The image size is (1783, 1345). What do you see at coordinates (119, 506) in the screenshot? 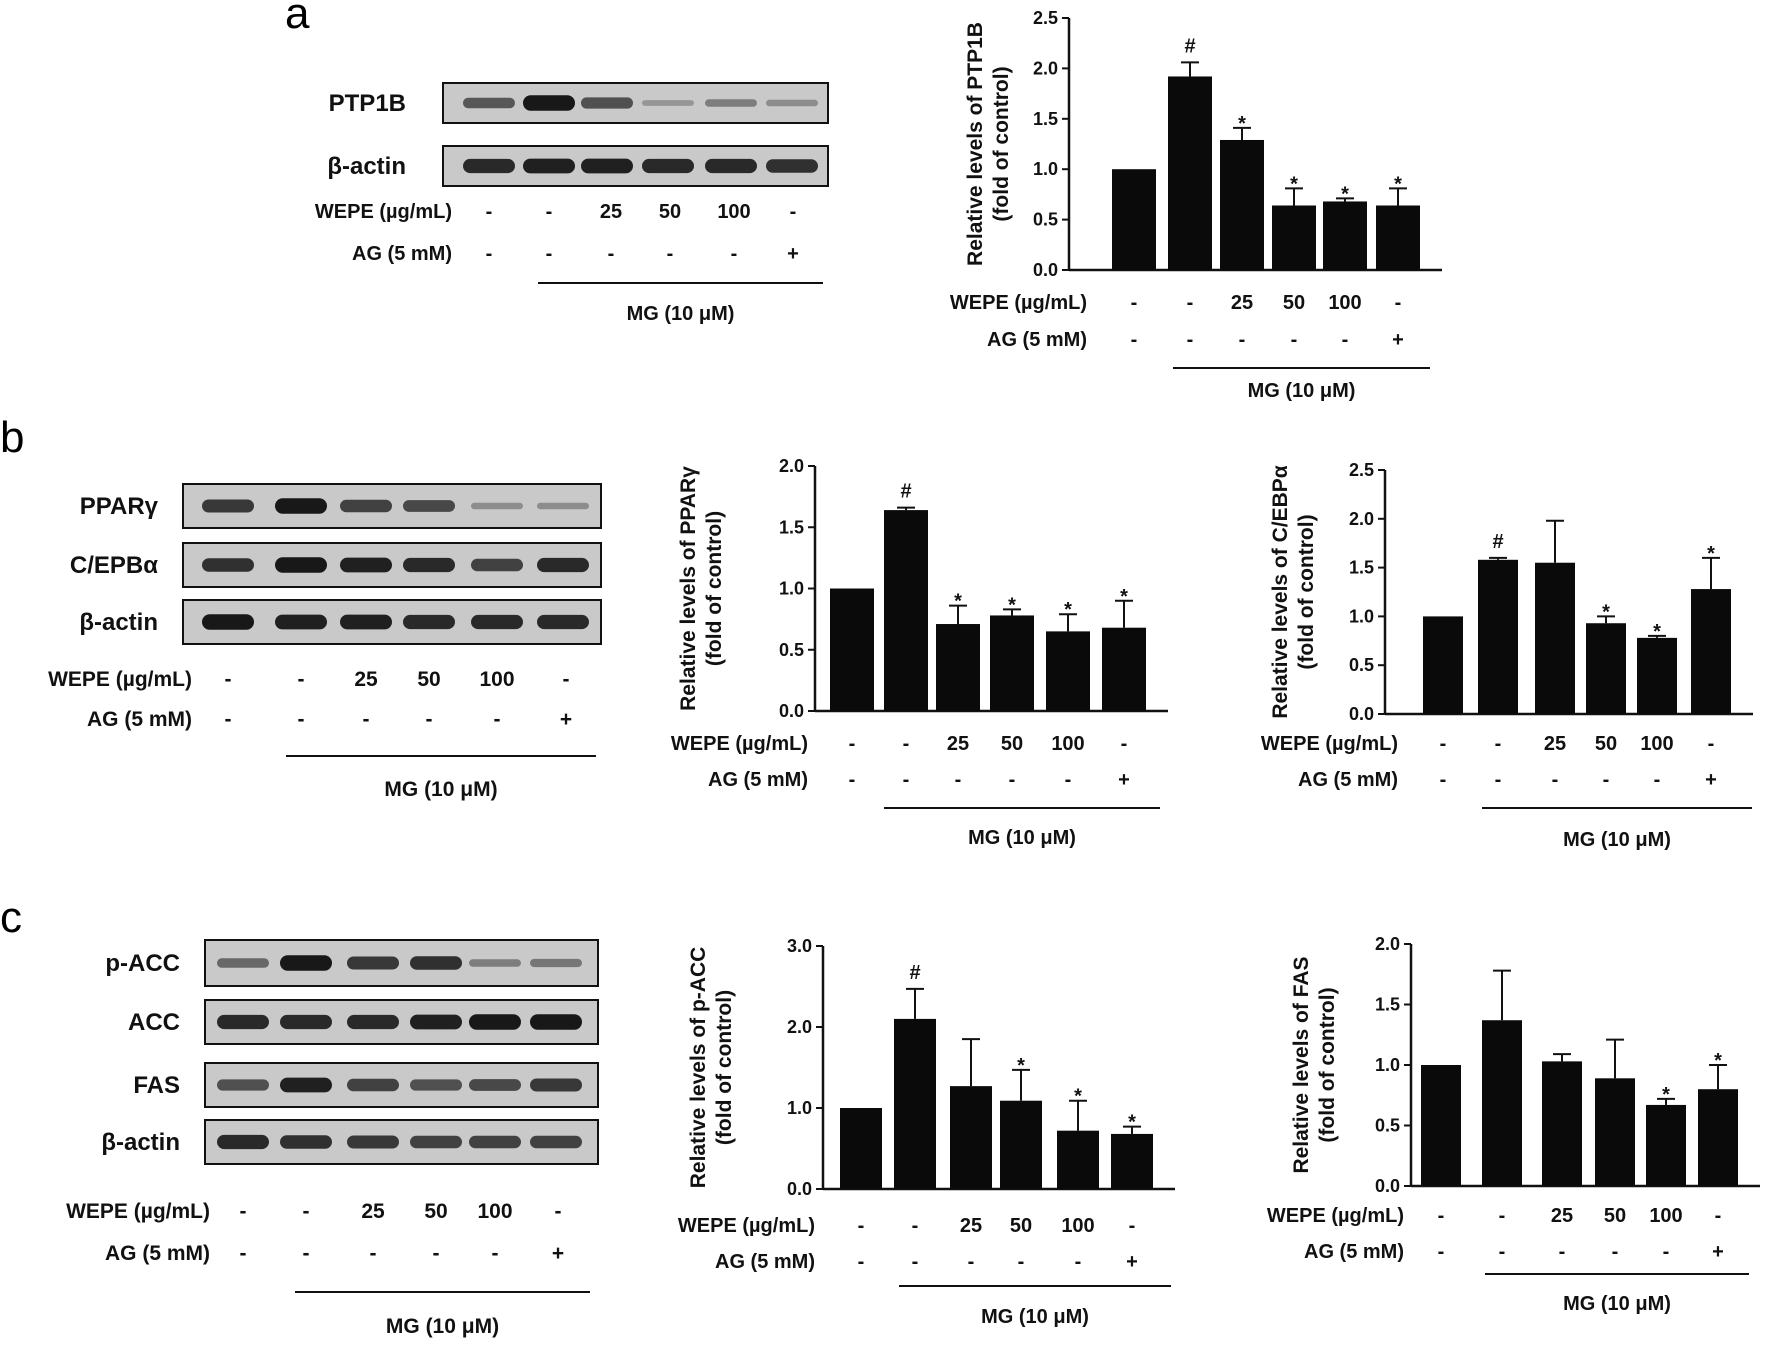
I see `blot-label: PPARγ` at bounding box center [119, 506].